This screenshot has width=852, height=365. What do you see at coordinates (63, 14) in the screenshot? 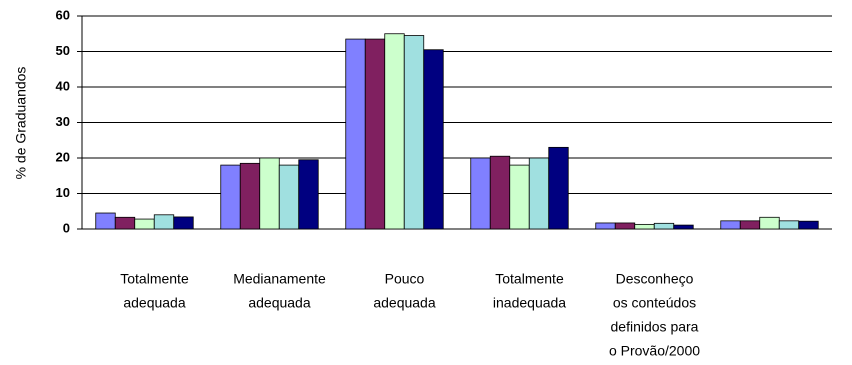
I see `y-tick-label: 60` at bounding box center [63, 14].